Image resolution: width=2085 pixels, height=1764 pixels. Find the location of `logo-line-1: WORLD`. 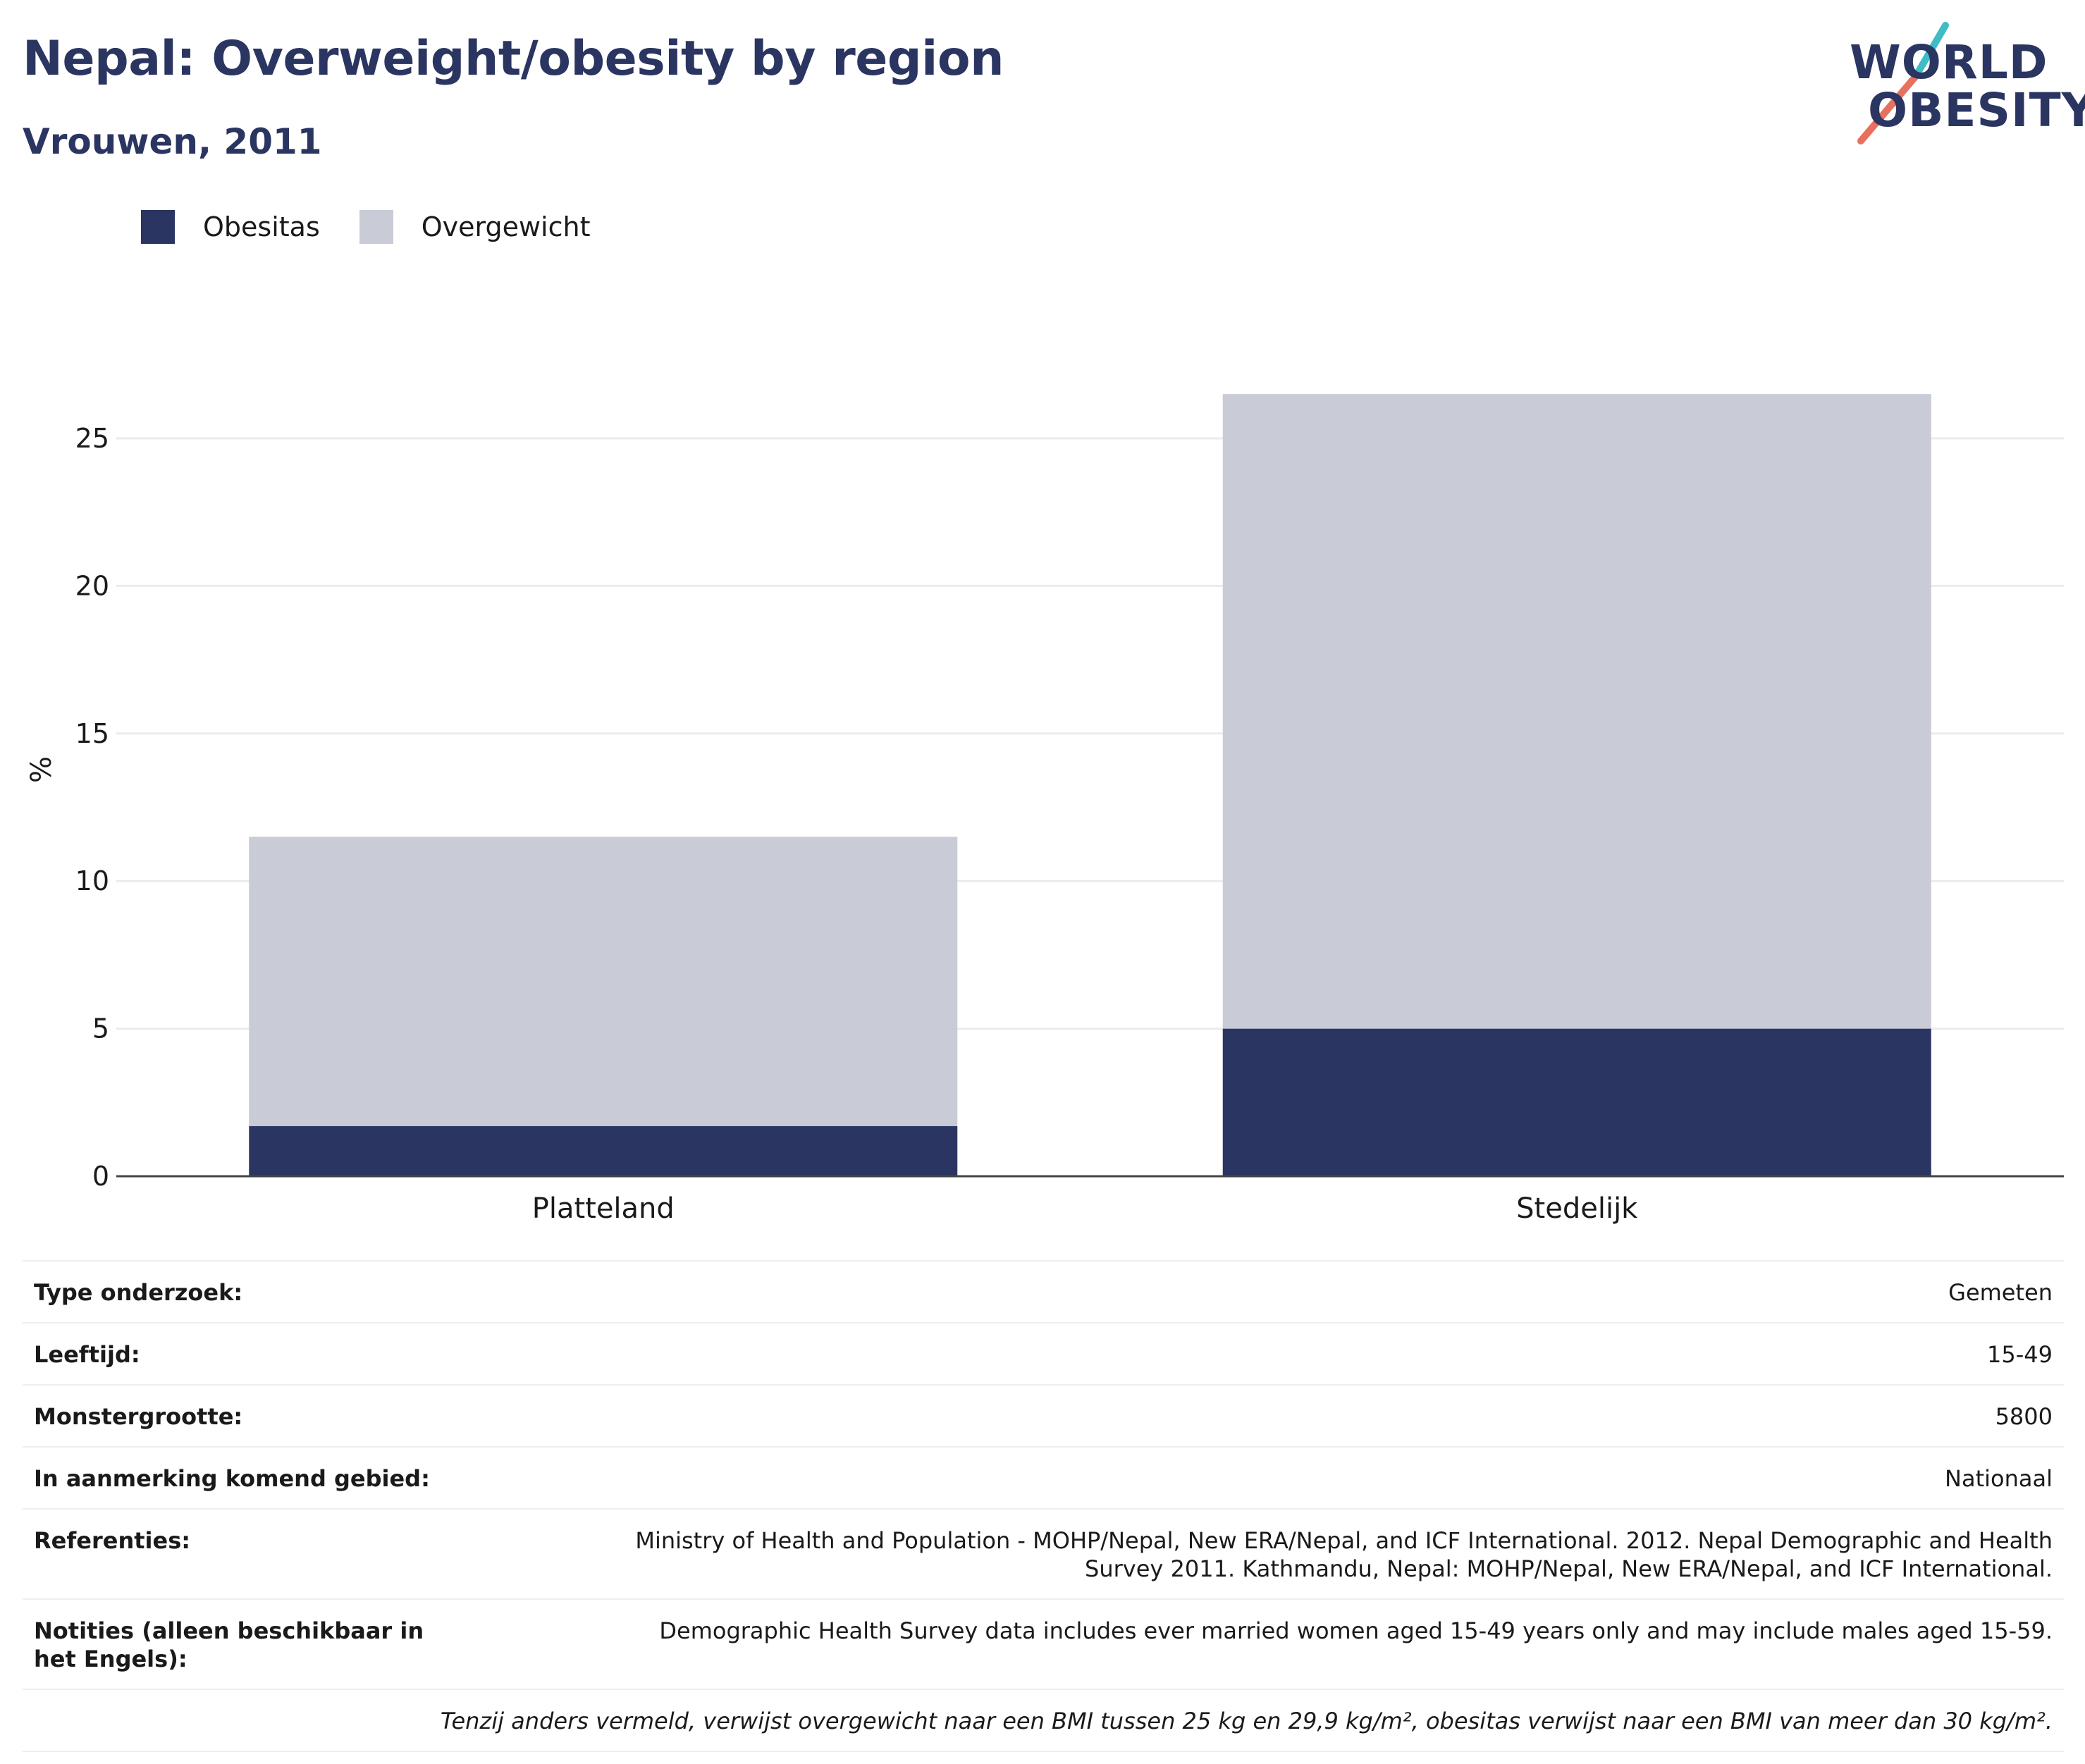

logo-line-1: WORLD is located at coordinates (1949, 62).